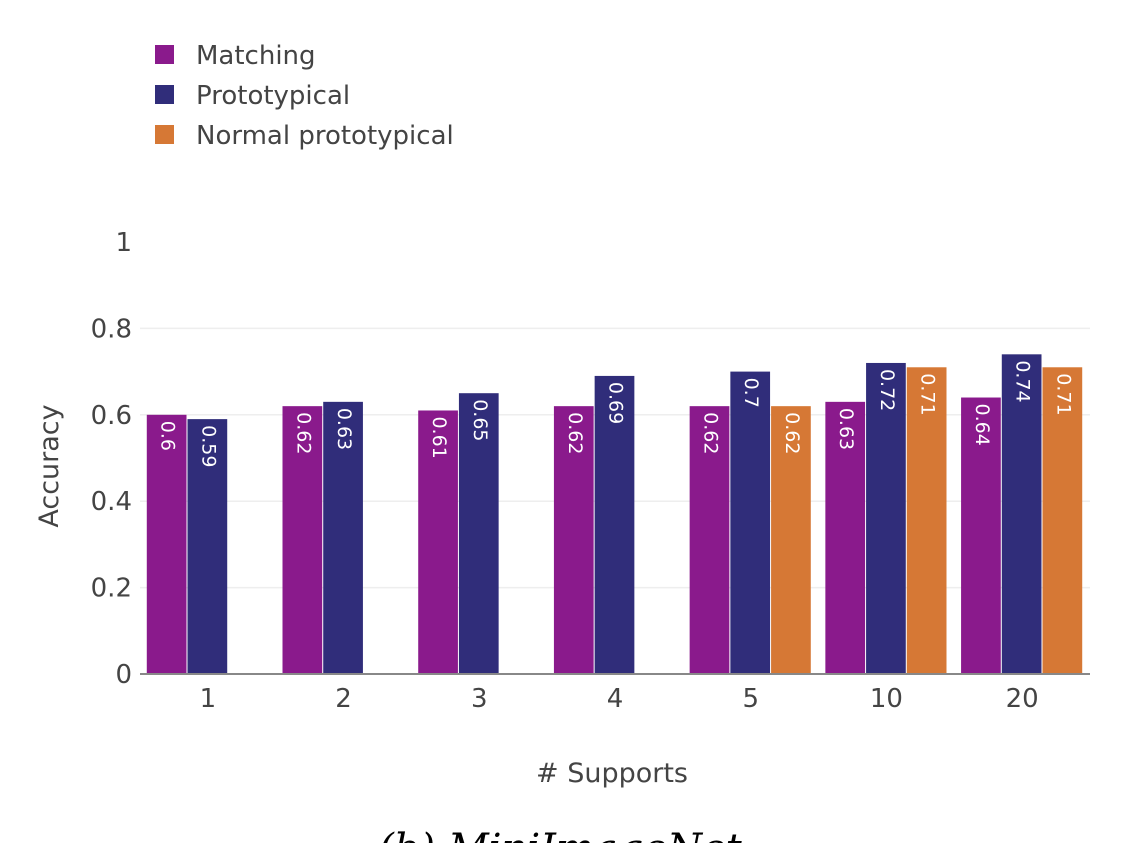 The image size is (1136, 843). I want to click on y-tick-label: 0.4, so click(111, 502).